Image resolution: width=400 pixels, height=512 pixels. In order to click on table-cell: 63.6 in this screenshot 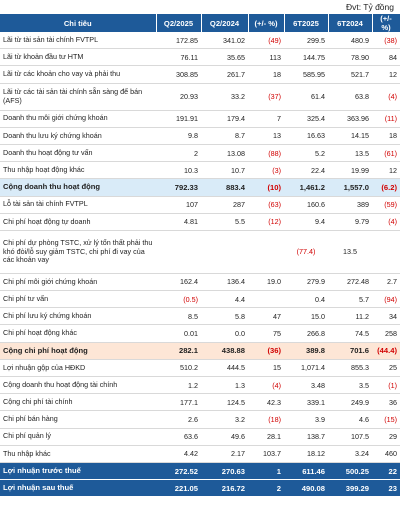, I will do `click(178, 437)`.